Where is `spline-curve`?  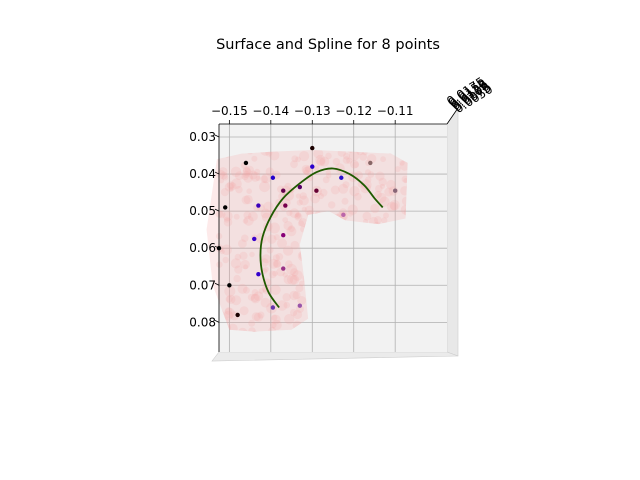 spline-curve is located at coordinates (321, 238).